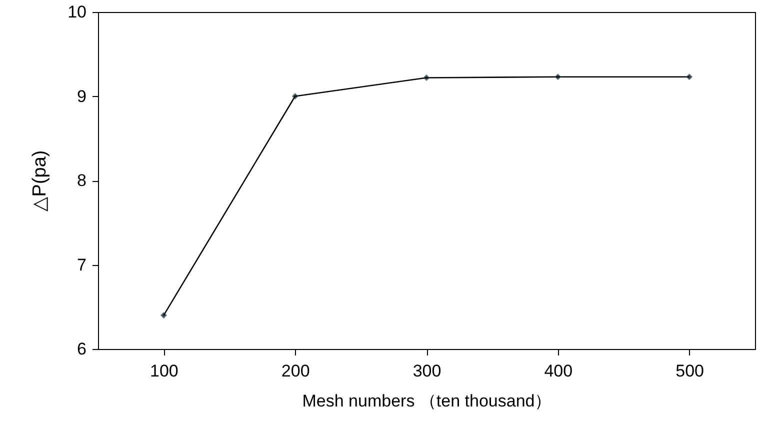  What do you see at coordinates (40, 181) in the screenshot?
I see `y-axis-title: △P(pa)` at bounding box center [40, 181].